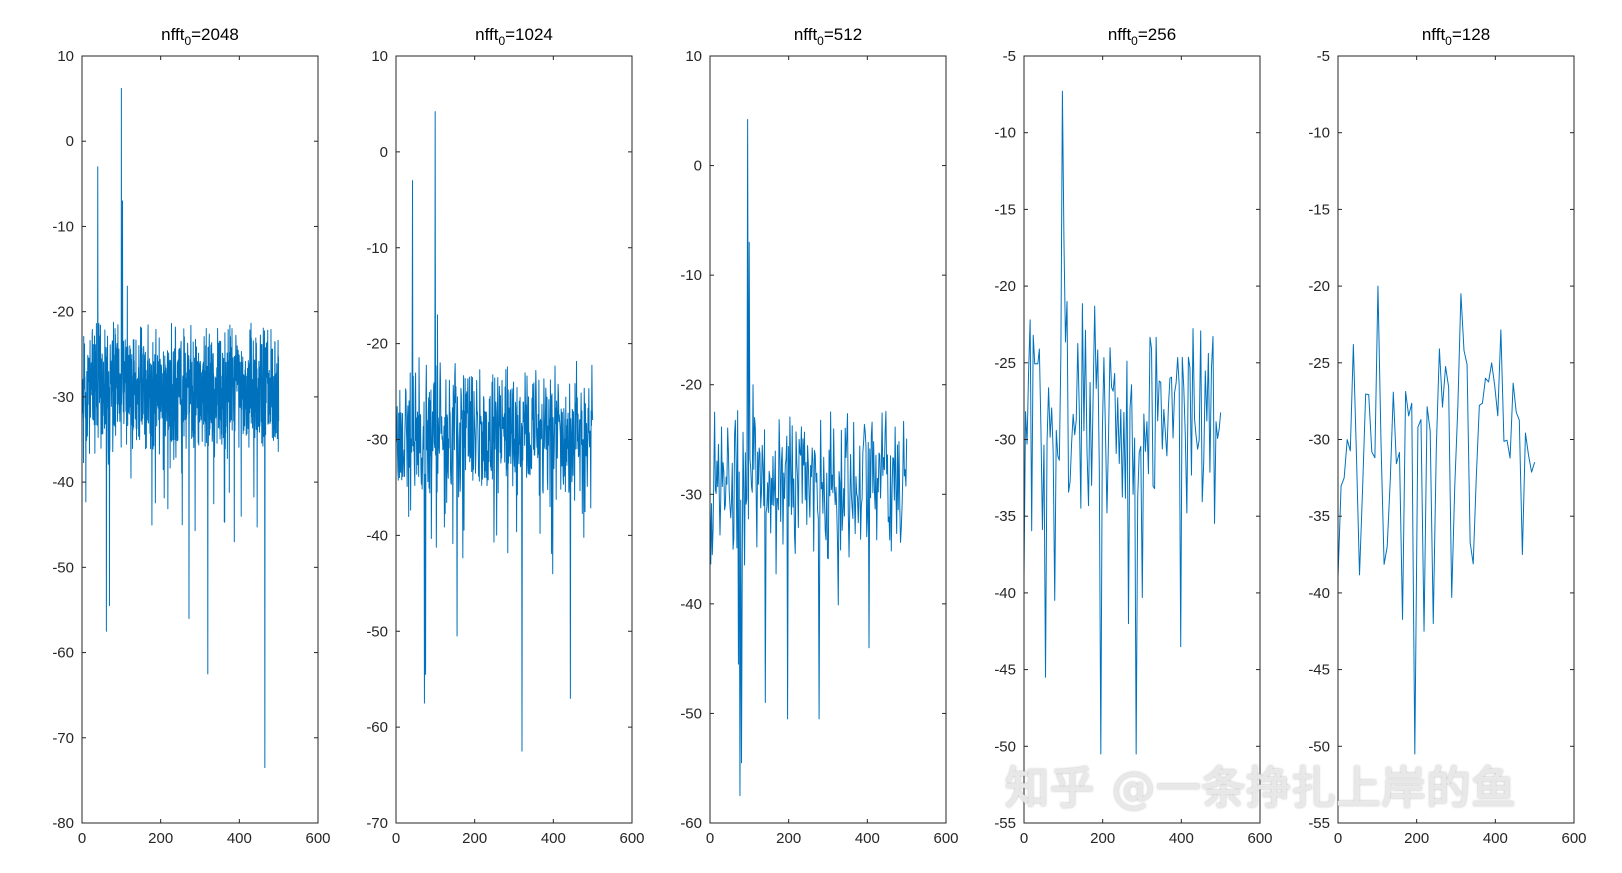 This screenshot has height=873, width=1622. I want to click on subplot-title: nfft0=256, so click(1142, 36).